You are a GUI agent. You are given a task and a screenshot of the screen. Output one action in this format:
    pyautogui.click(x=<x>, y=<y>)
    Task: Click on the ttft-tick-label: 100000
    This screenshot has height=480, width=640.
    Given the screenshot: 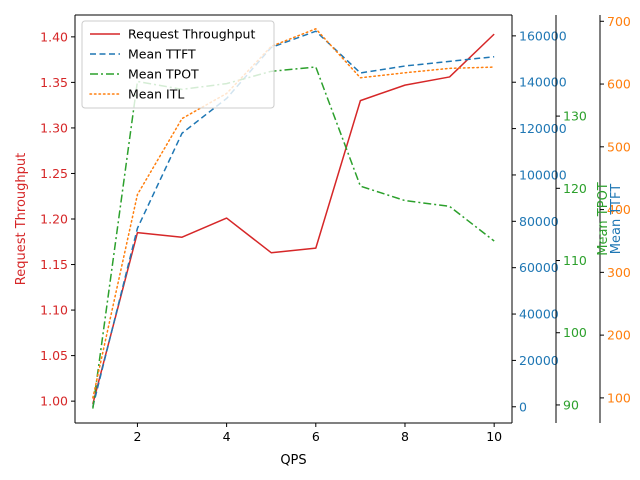 What is the action you would take?
    pyautogui.click(x=543, y=174)
    